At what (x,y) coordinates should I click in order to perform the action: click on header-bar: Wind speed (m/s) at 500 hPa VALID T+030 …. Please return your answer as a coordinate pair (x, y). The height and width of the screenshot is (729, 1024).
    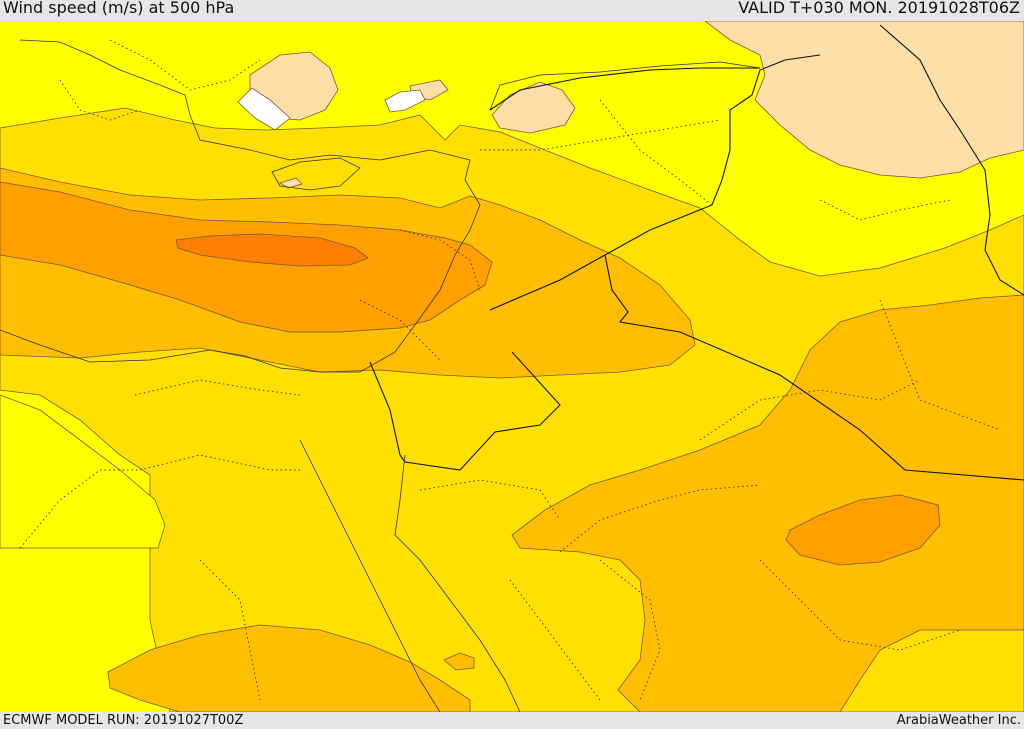
    Looking at the image, I should click on (512, 10).